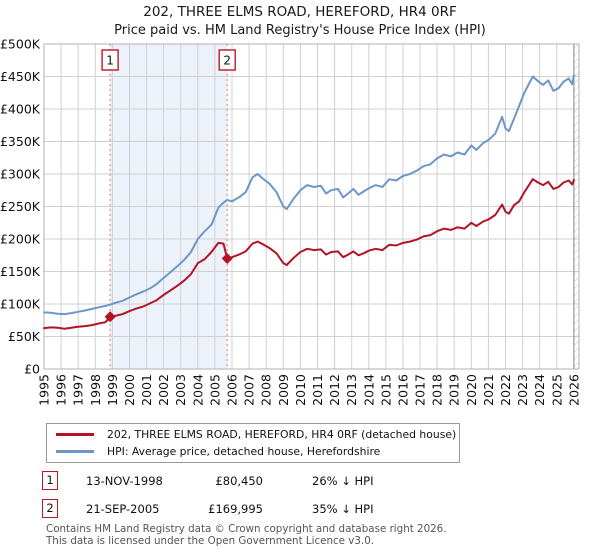  I want to click on svg-text: 2004, so click(197, 390).